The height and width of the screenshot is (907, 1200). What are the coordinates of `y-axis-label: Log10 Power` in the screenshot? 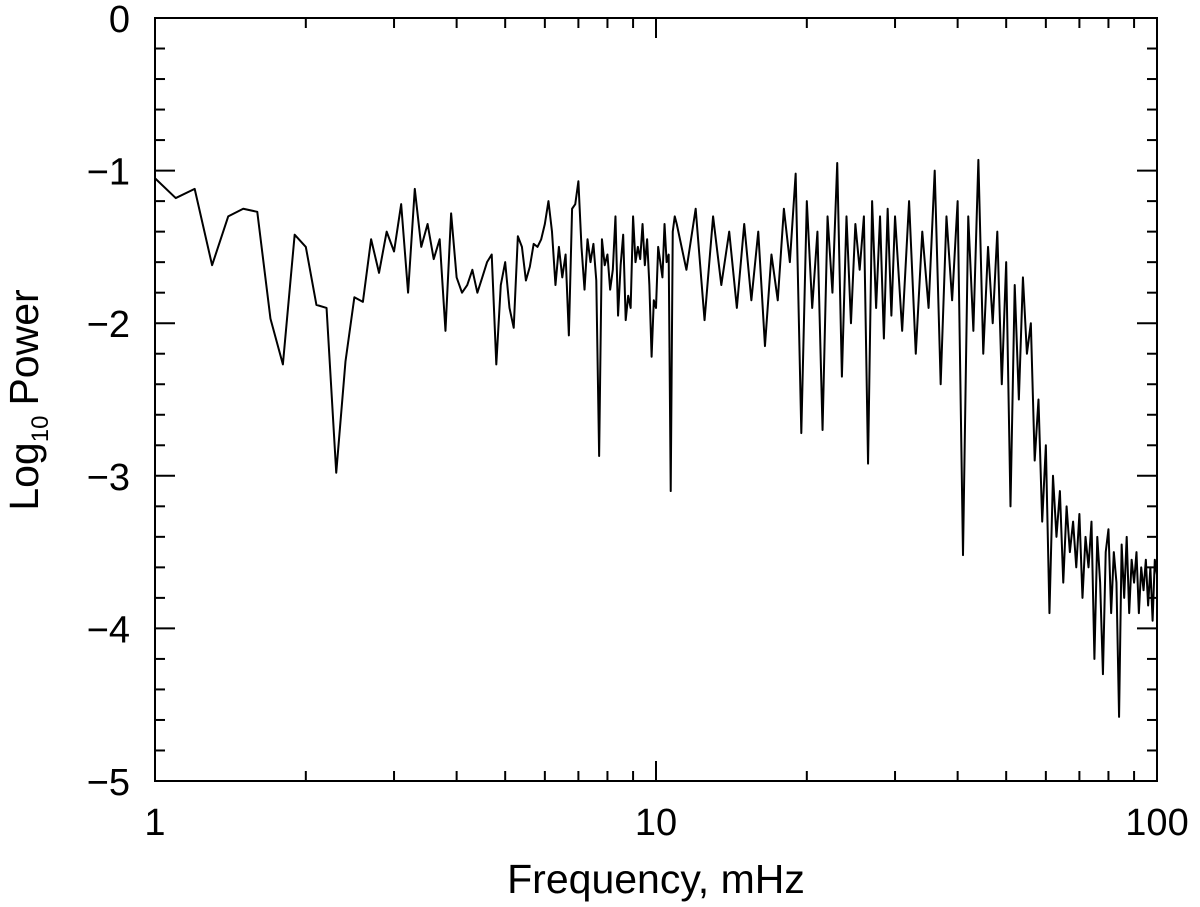 It's located at (27, 399).